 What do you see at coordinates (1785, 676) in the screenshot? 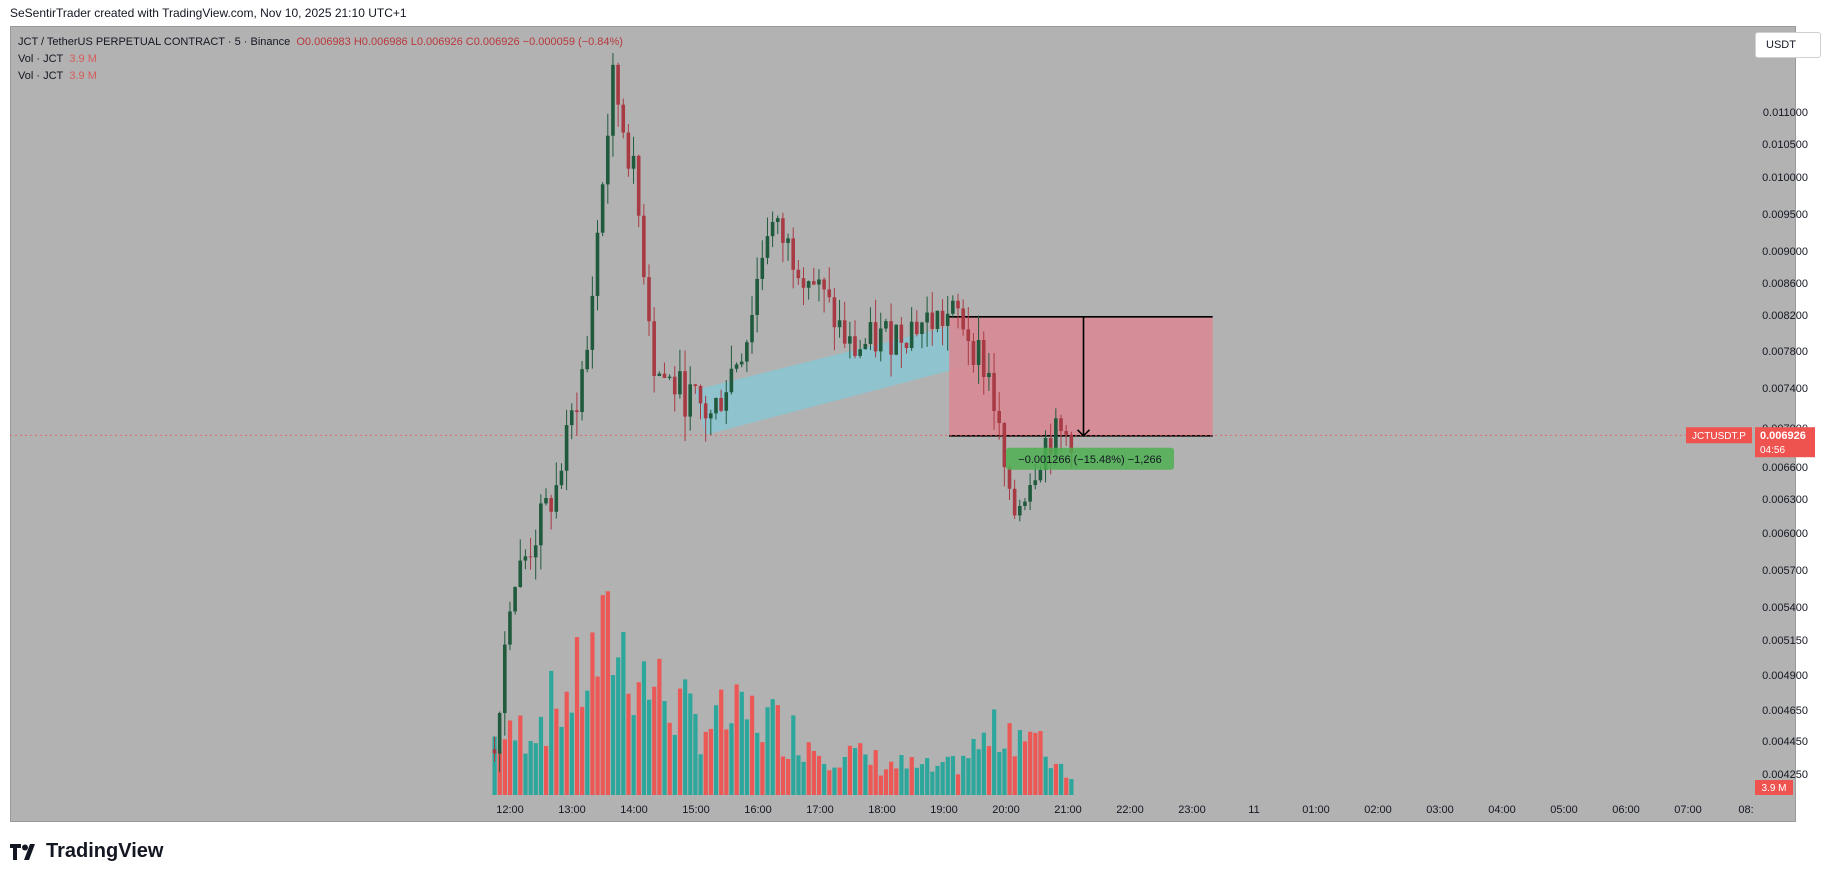
I see `y-axis-tick-label: 0.004900` at bounding box center [1785, 676].